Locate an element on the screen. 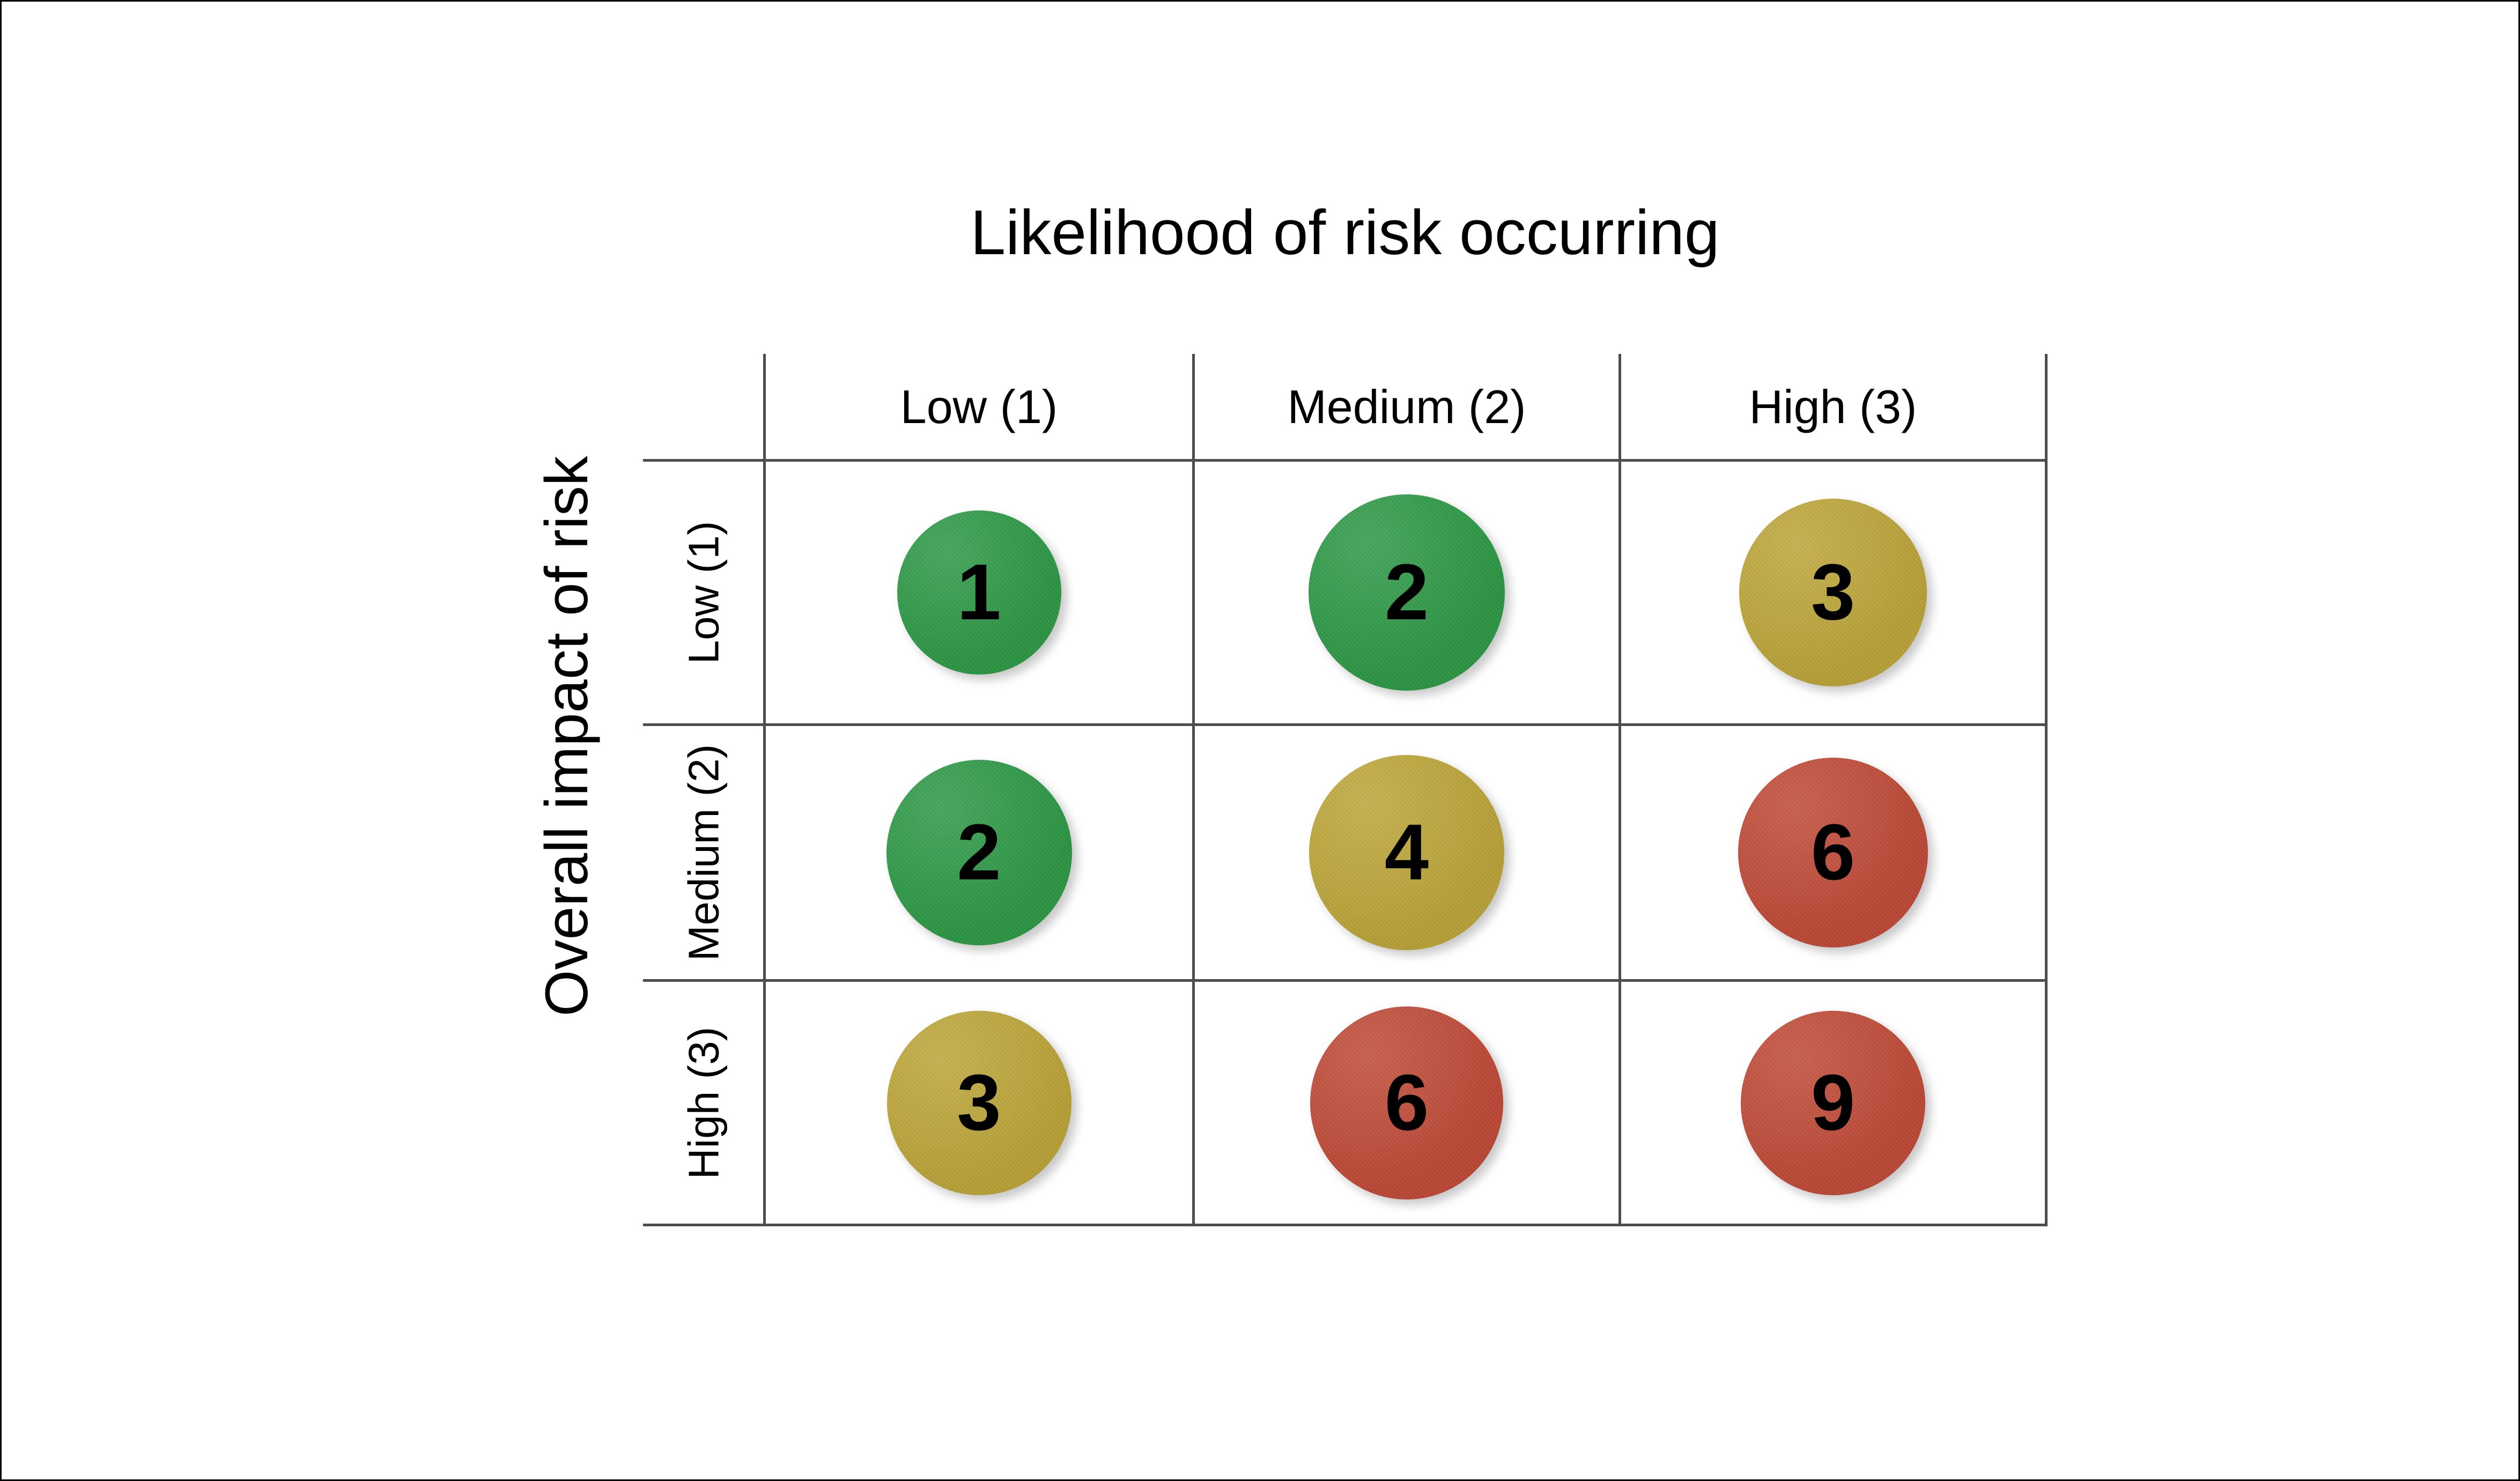 The height and width of the screenshot is (1481, 2520). gridline-vertical-col1-right is located at coordinates (1193, 790).